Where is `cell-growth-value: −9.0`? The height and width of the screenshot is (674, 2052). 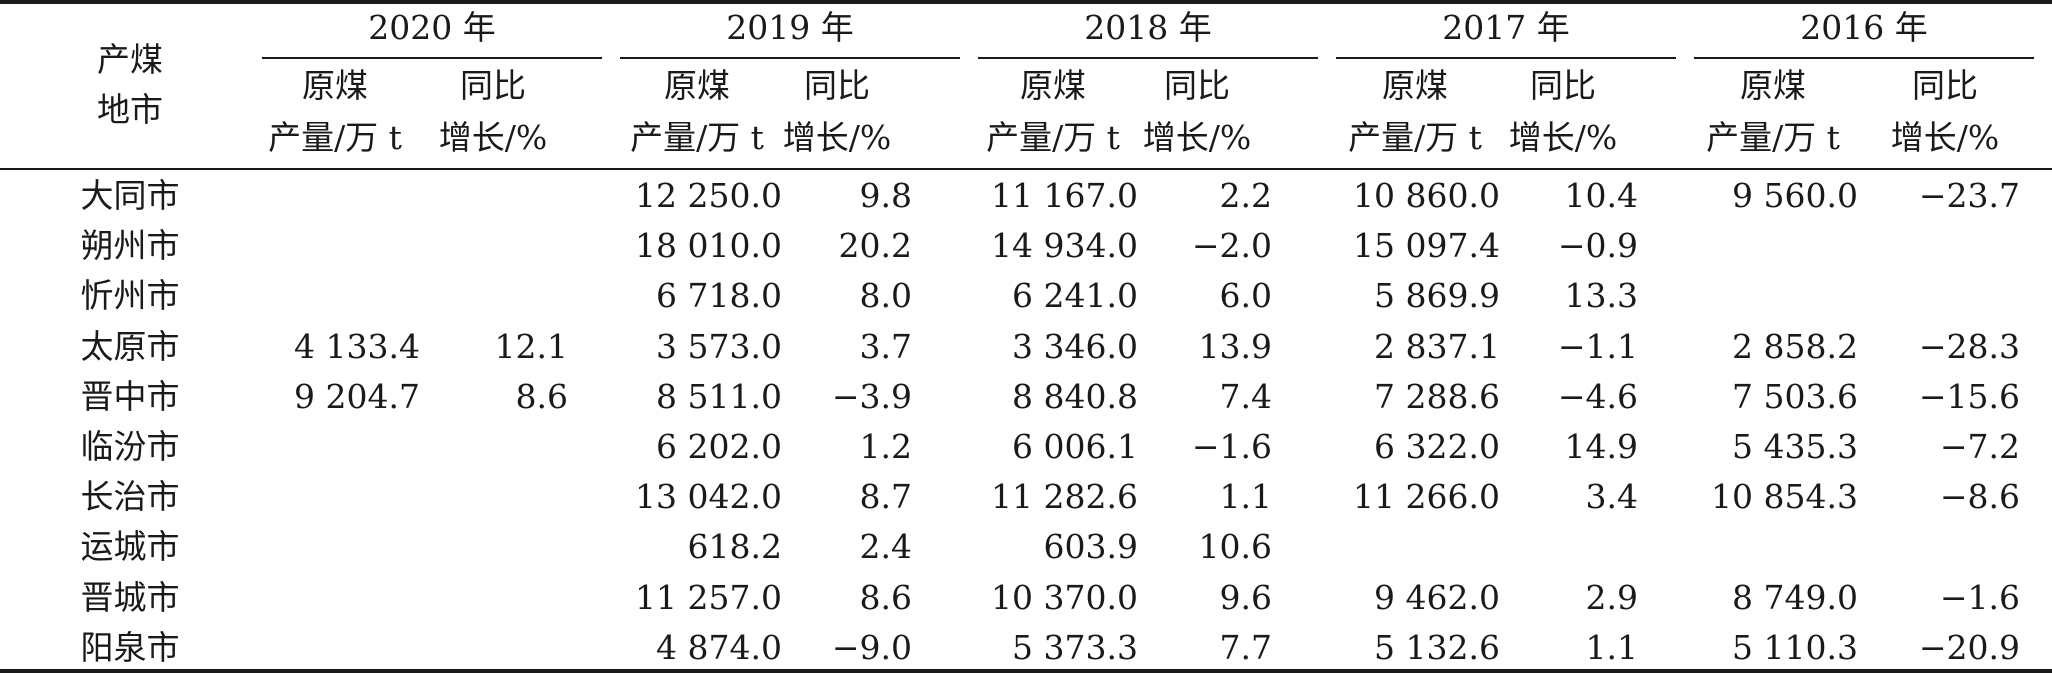 cell-growth-value: −9.0 is located at coordinates (871, 647).